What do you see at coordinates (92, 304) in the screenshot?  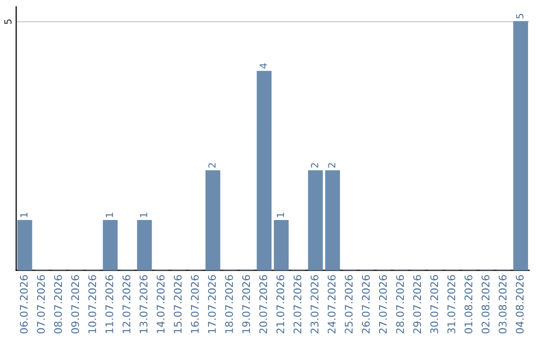 I see `x-tick-label: 10.07.2026` at bounding box center [92, 304].